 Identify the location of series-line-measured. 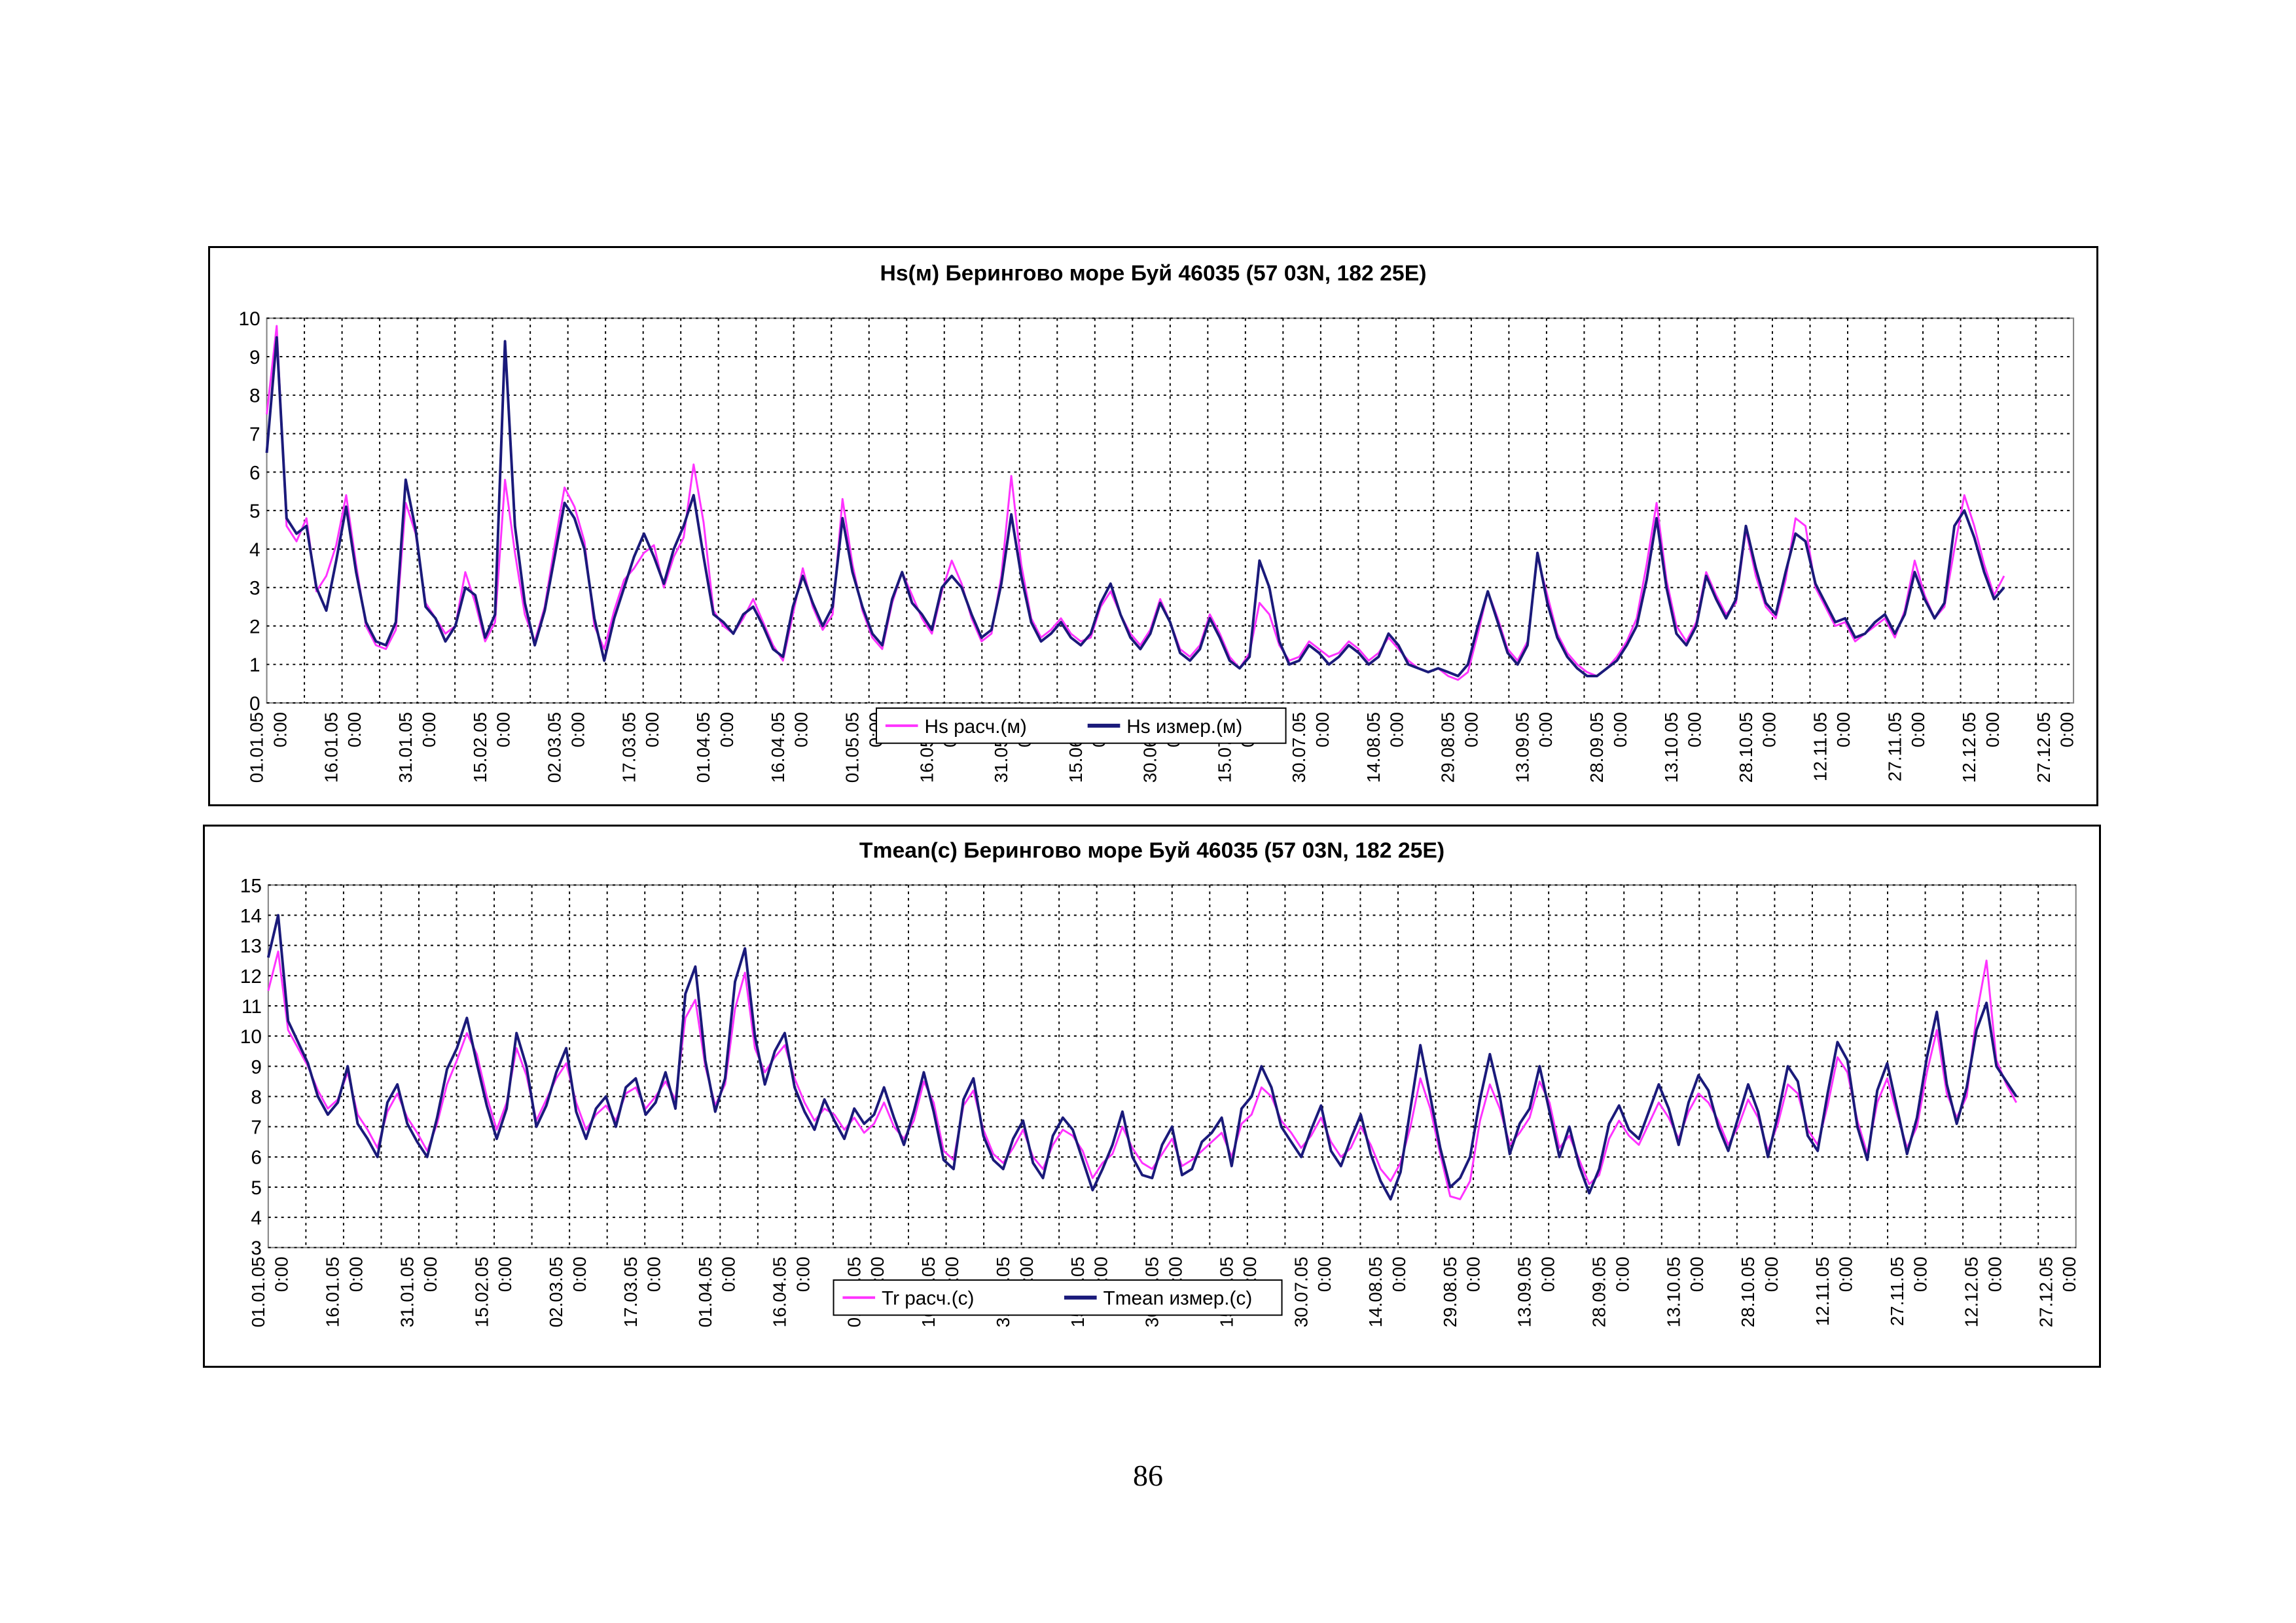
(1142, 1057).